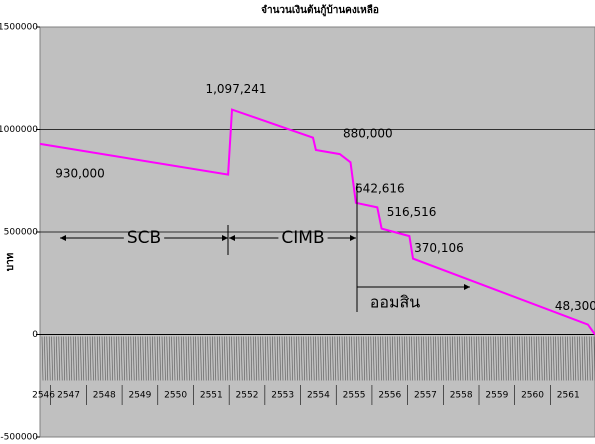 This screenshot has height=444, width=595. I want to click on annotation: CIMB, so click(302, 238).